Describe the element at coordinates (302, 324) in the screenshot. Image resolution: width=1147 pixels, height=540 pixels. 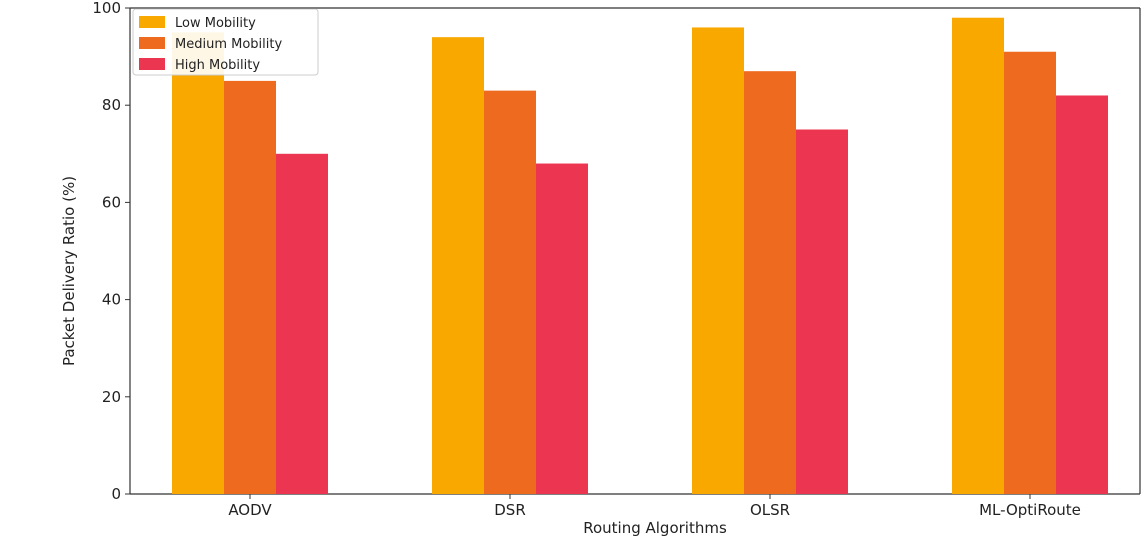
I see `bar-high-mobility-aodv` at that location.